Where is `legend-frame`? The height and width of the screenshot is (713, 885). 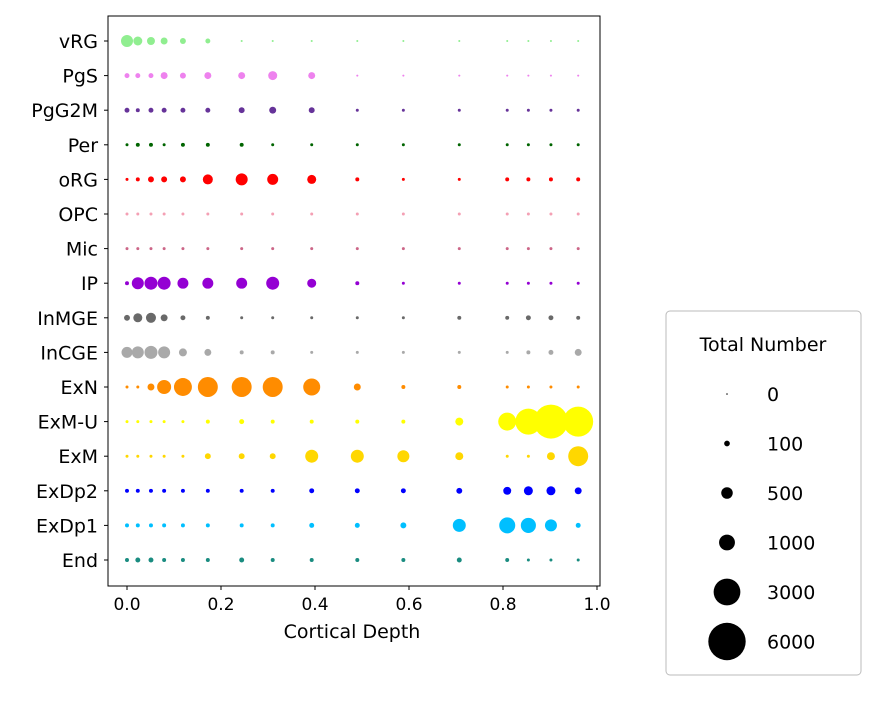 legend-frame is located at coordinates (763, 493).